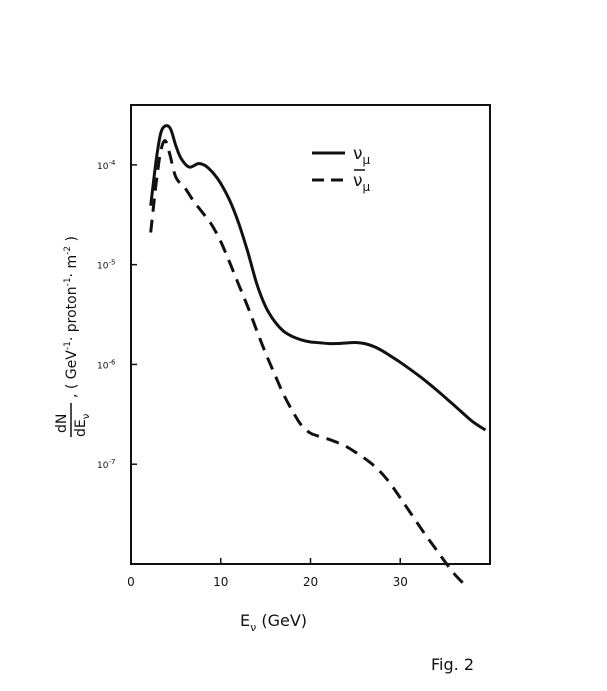 The image size is (607, 691). What do you see at coordinates (310, 582) in the screenshot?
I see `x-tick-label: 20` at bounding box center [310, 582].